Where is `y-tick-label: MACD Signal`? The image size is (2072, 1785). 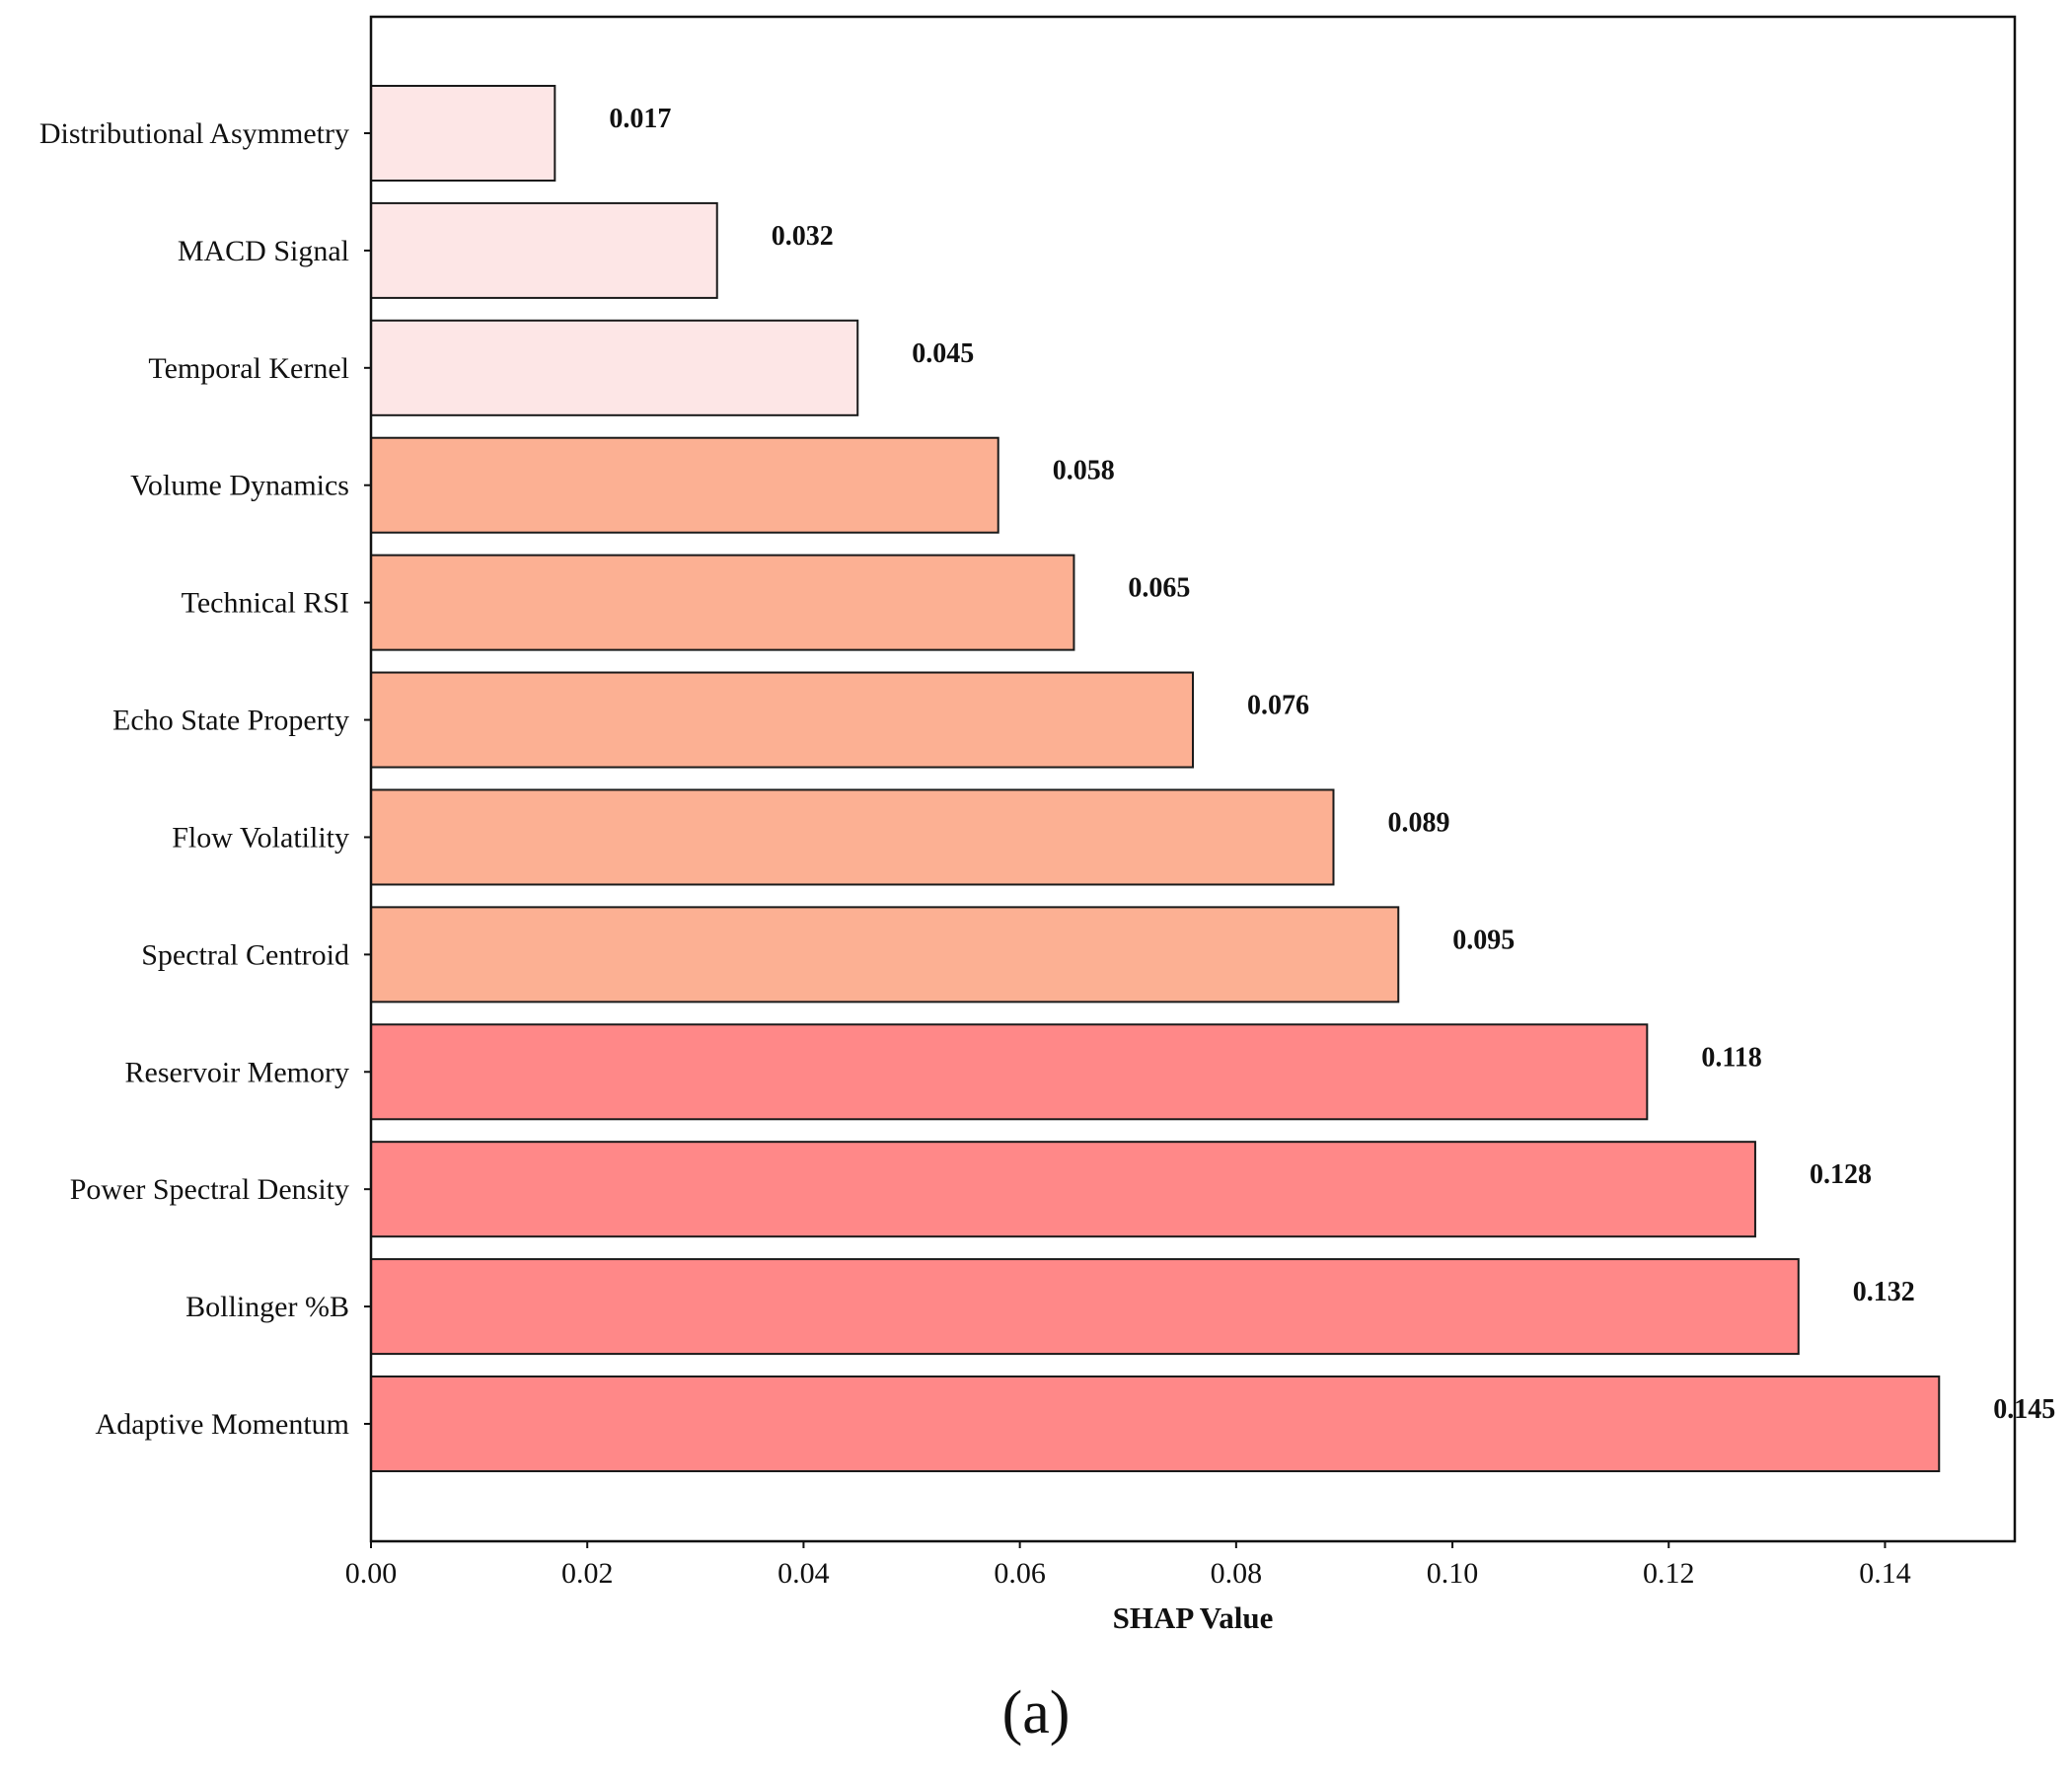 y-tick-label: MACD Signal is located at coordinates (264, 251).